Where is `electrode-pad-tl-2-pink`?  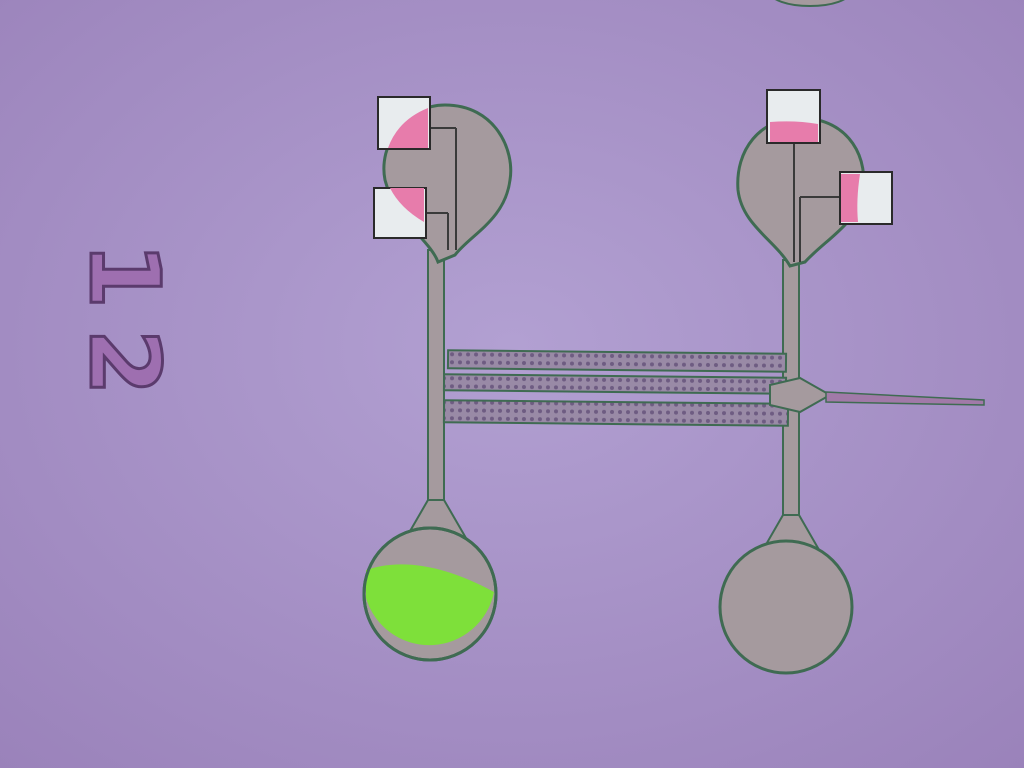
electrode-pad-tl-2-pink is located at coordinates (407, 205).